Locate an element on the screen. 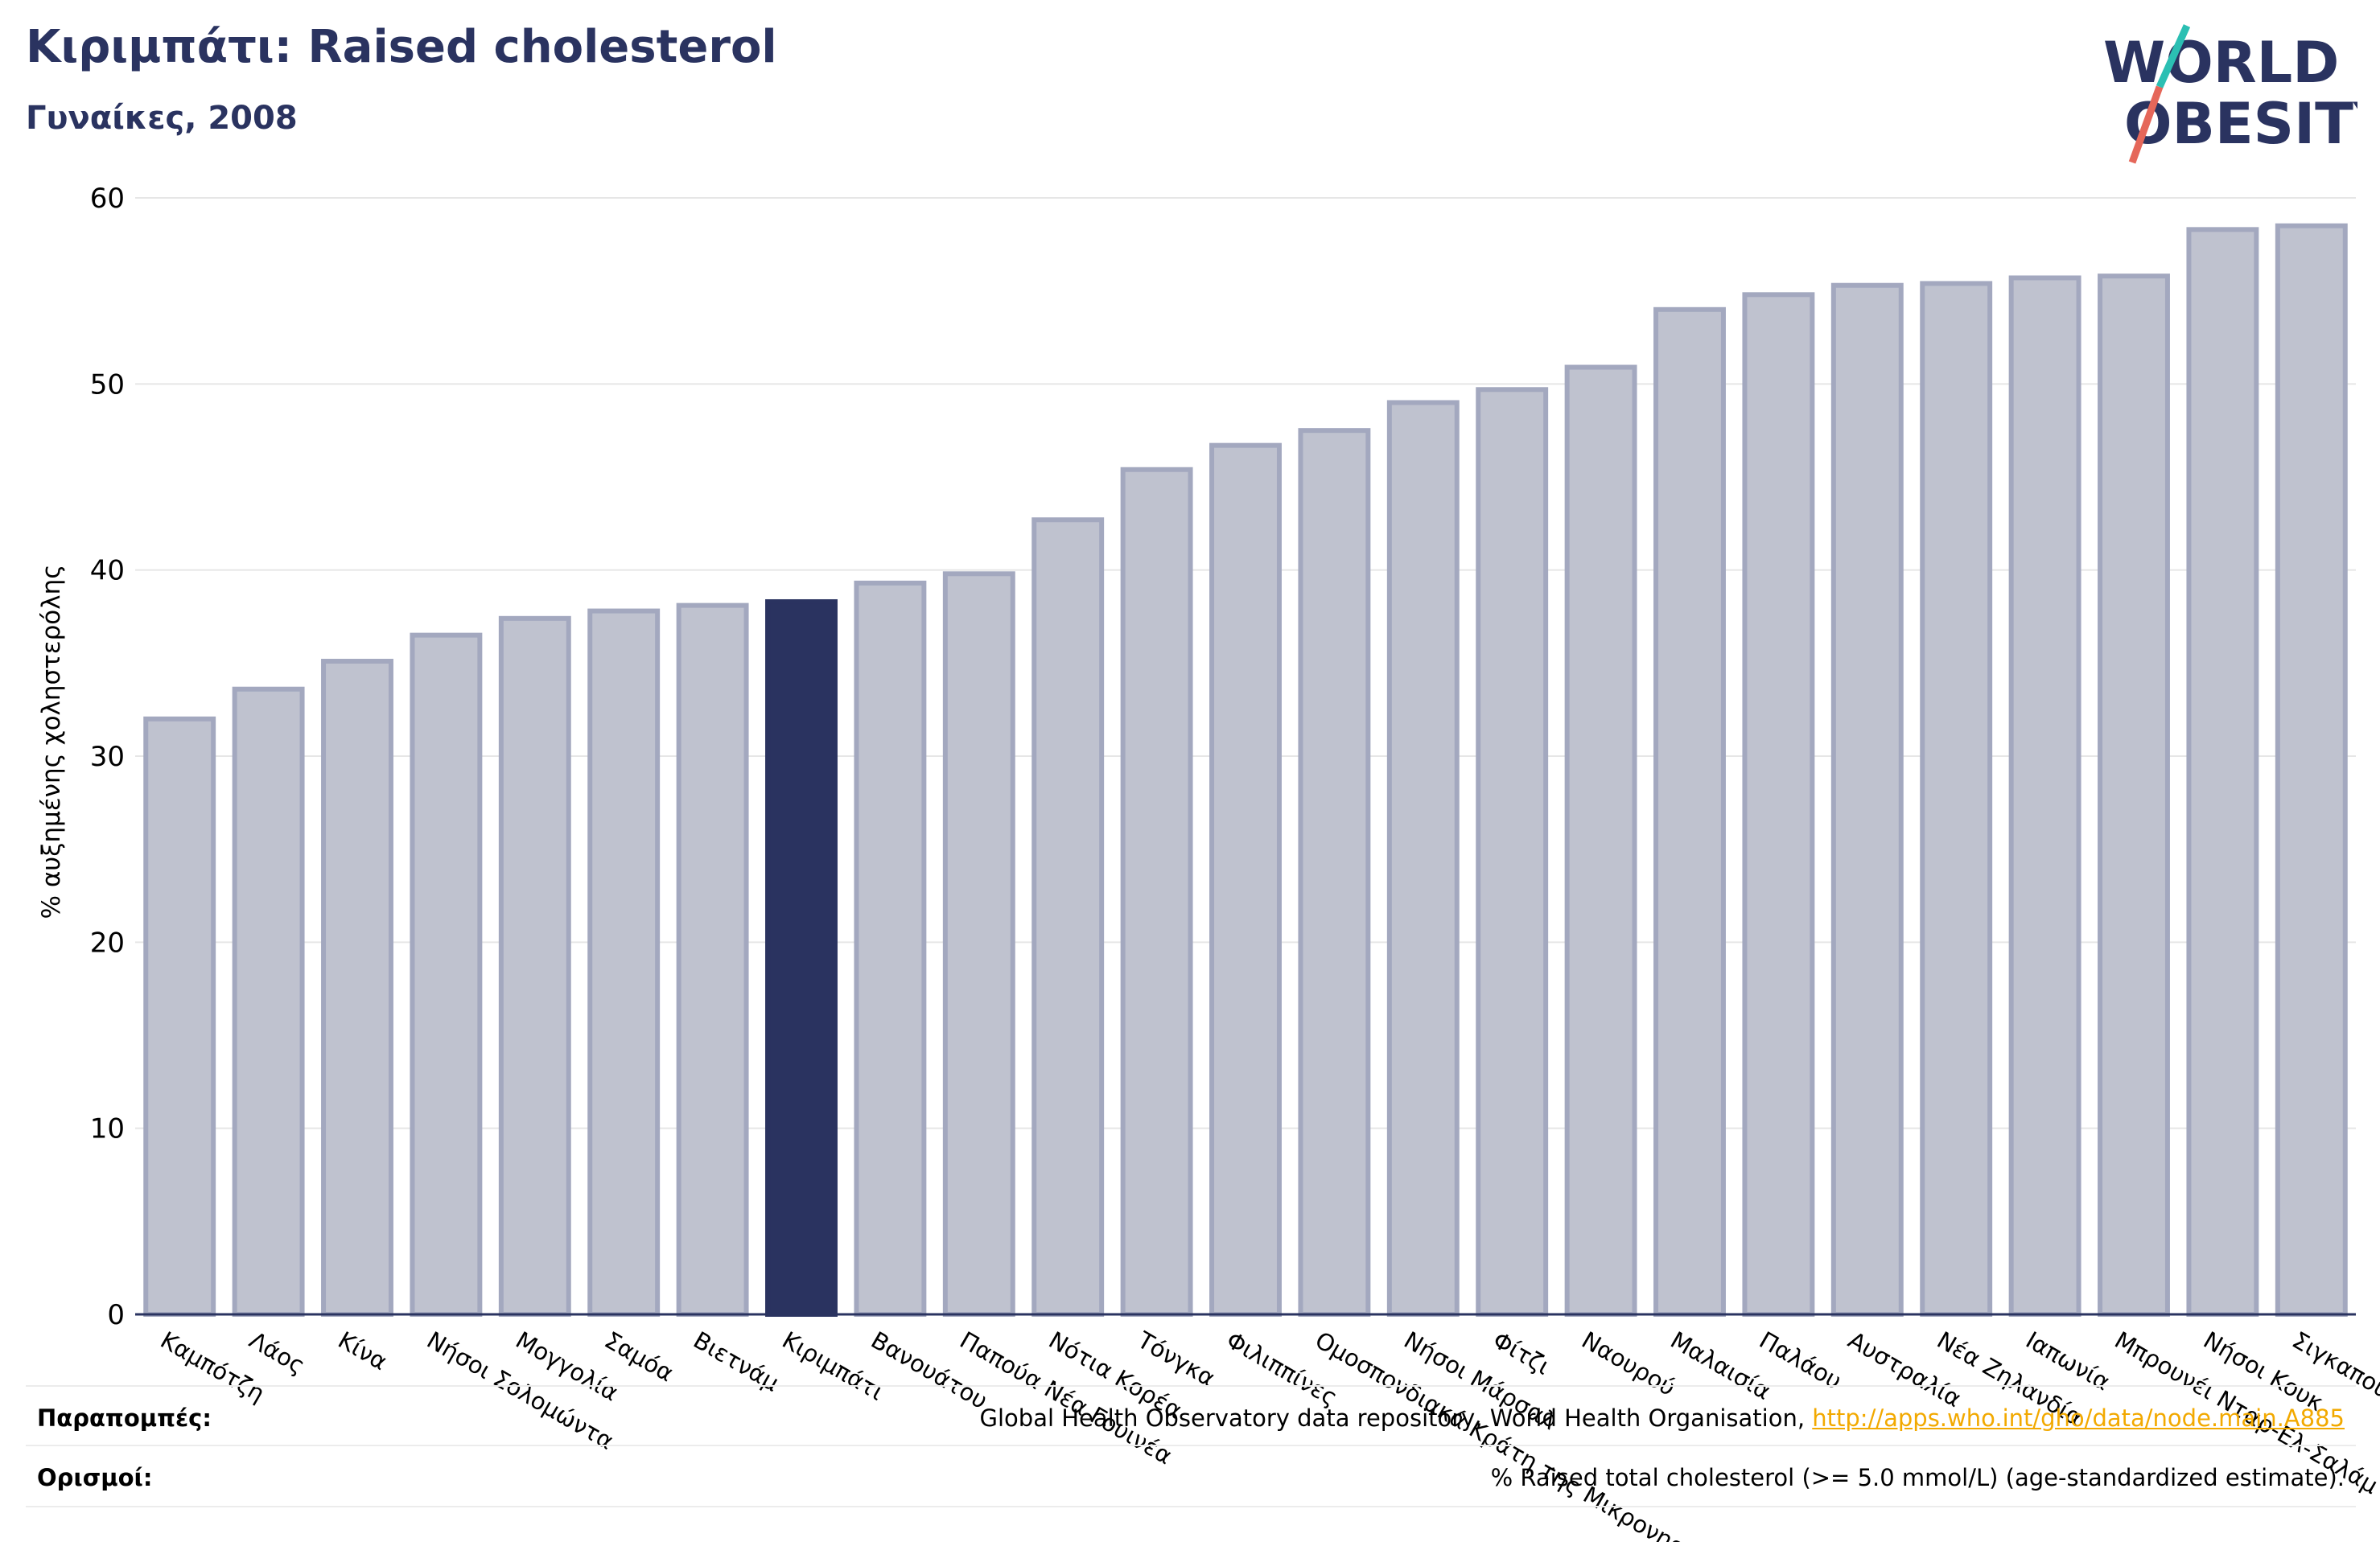 The image size is (2380, 1542). x-tick-label: Κίνα is located at coordinates (363, 1351).